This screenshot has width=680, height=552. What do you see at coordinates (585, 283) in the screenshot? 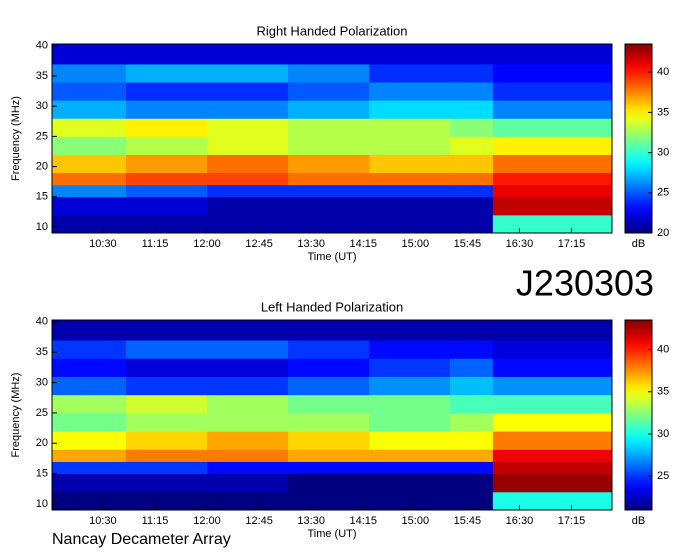
I see `annotation: J230303` at bounding box center [585, 283].